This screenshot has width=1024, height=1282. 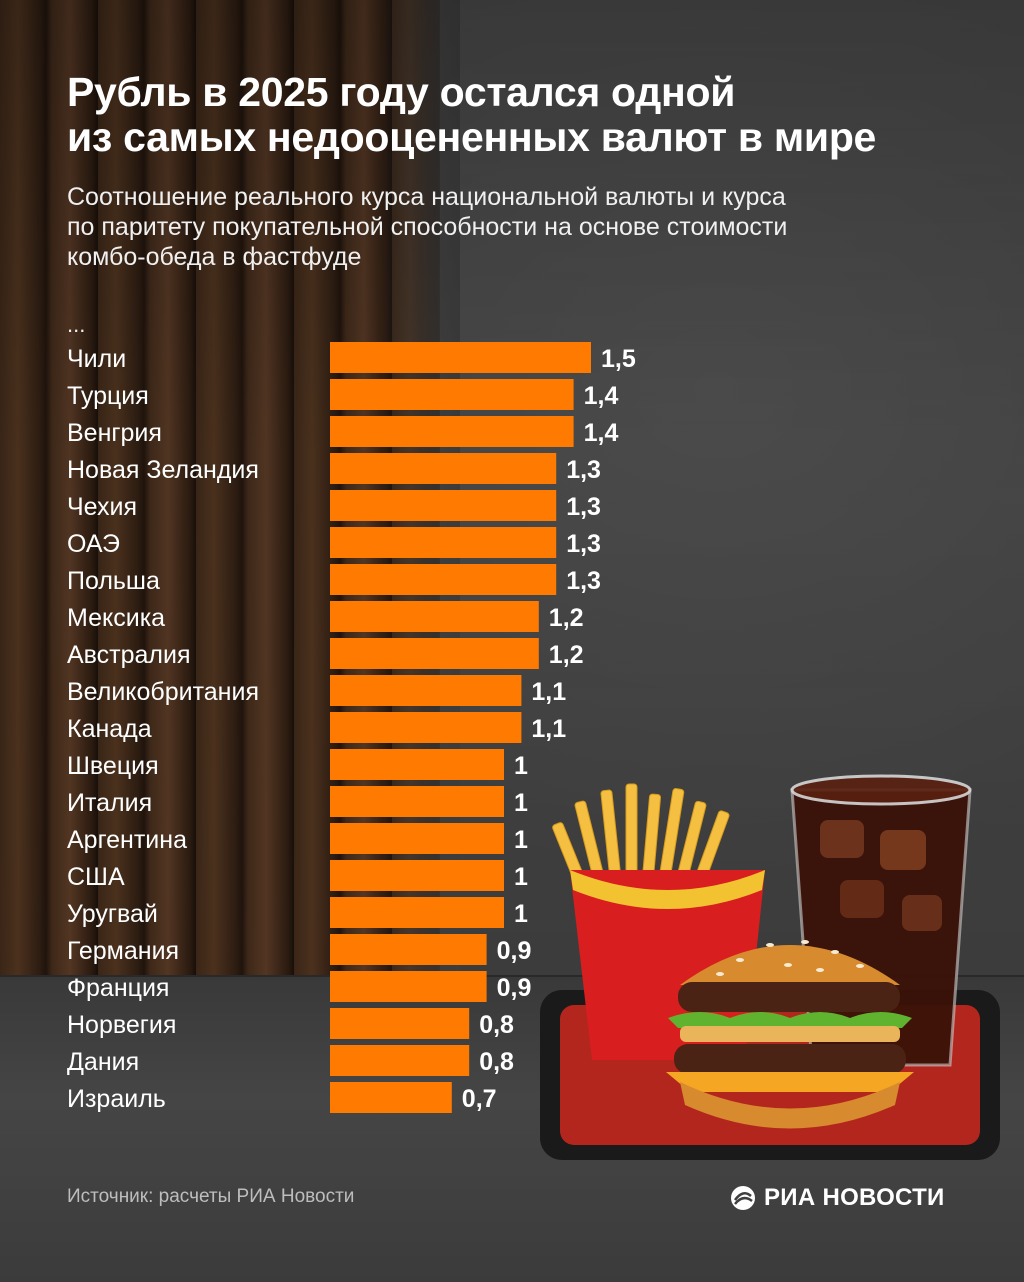 What do you see at coordinates (401, 92) in the screenshot?
I see `title-line-1: Рубль в 2025 году остался одной` at bounding box center [401, 92].